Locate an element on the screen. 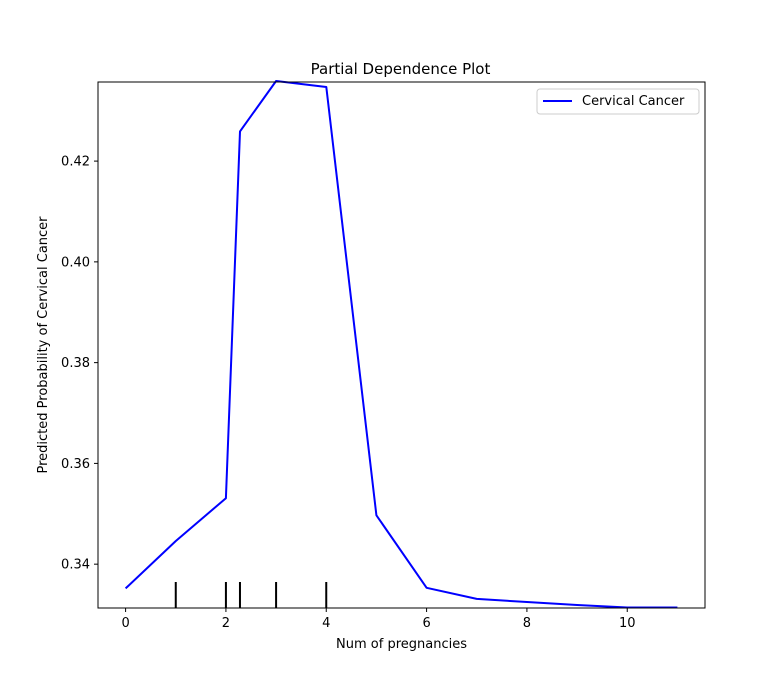 The image size is (782, 683). legend-box is located at coordinates (618, 101).